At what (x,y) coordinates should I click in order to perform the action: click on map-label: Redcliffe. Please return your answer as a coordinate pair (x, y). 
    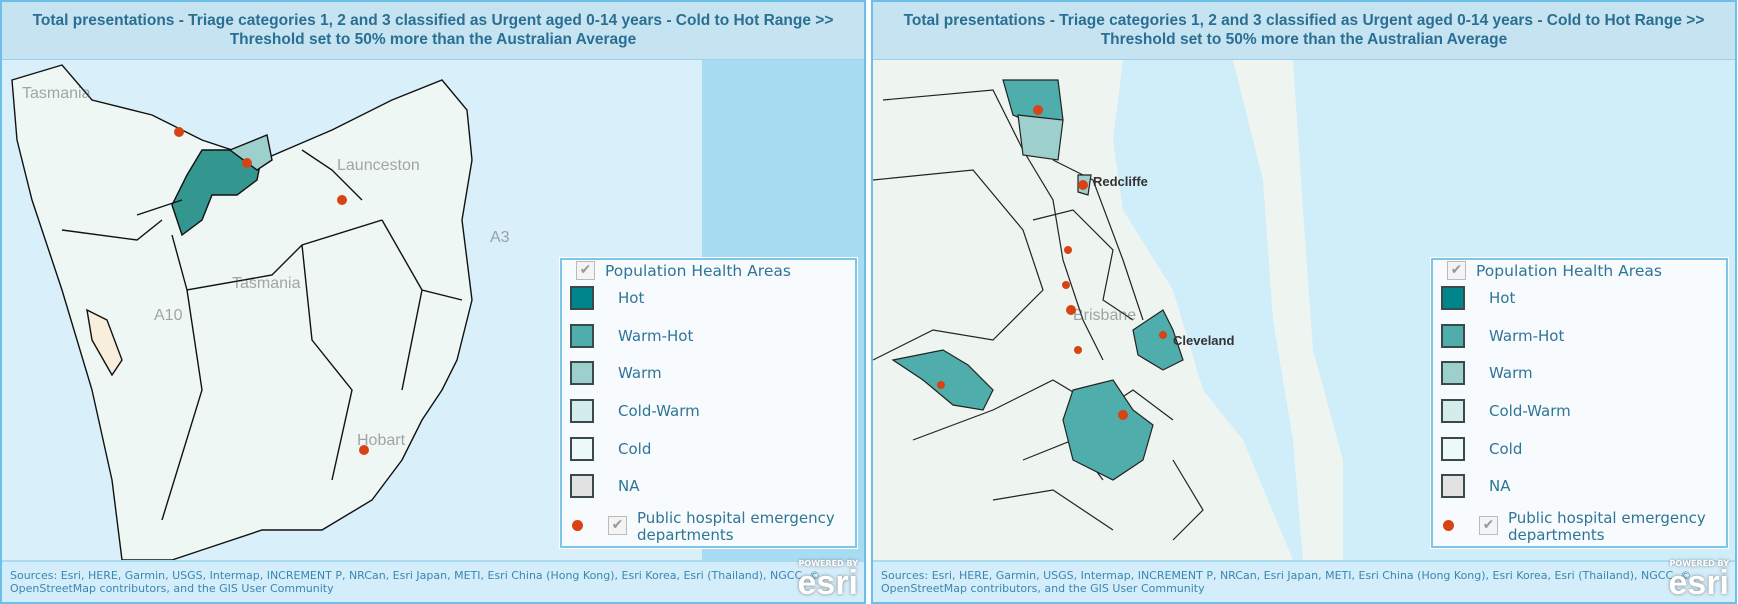
    Looking at the image, I should click on (1120, 181).